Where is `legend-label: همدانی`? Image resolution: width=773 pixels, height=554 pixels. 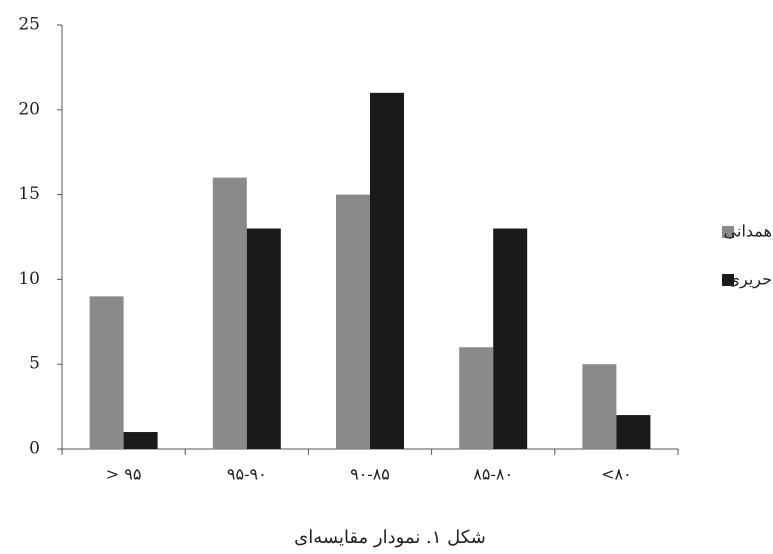
legend-label: همدانی is located at coordinates (748, 231).